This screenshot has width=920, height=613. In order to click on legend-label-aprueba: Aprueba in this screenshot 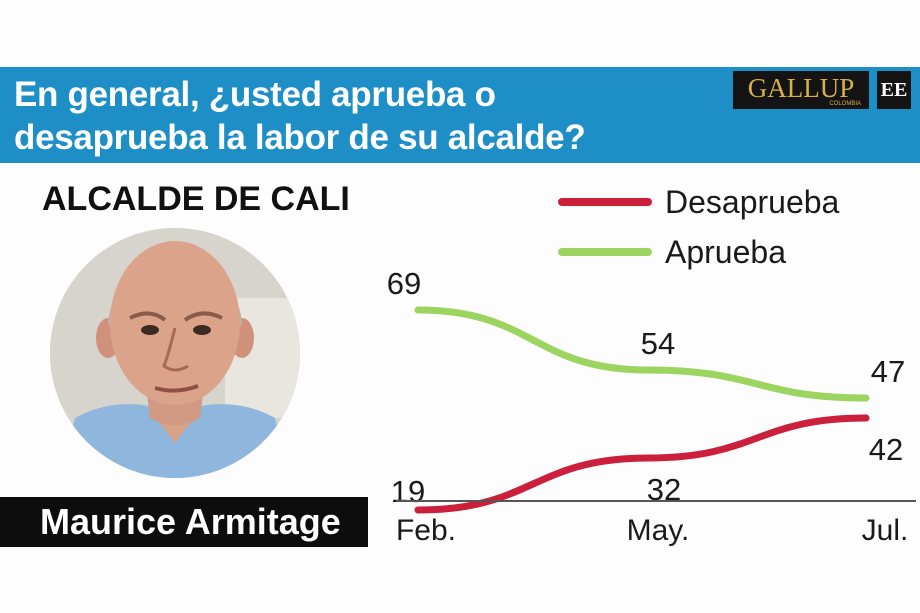, I will do `click(725, 252)`.